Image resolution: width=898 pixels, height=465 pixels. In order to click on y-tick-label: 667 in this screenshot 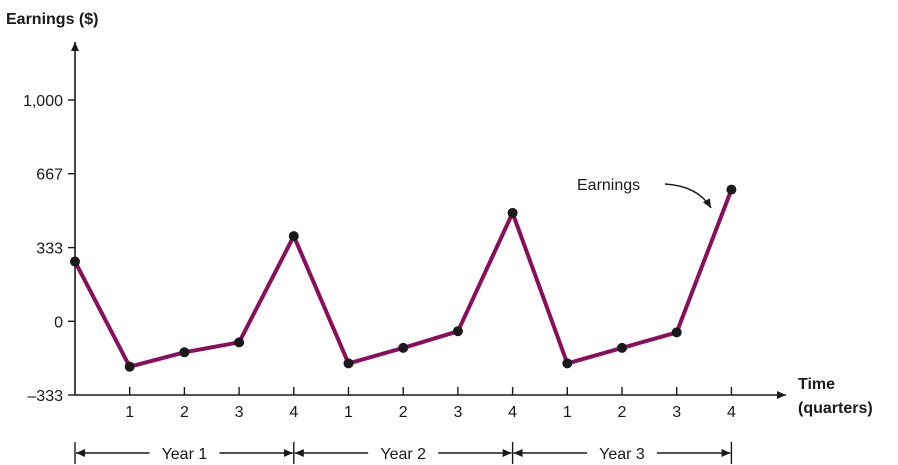, I will do `click(49, 175)`.